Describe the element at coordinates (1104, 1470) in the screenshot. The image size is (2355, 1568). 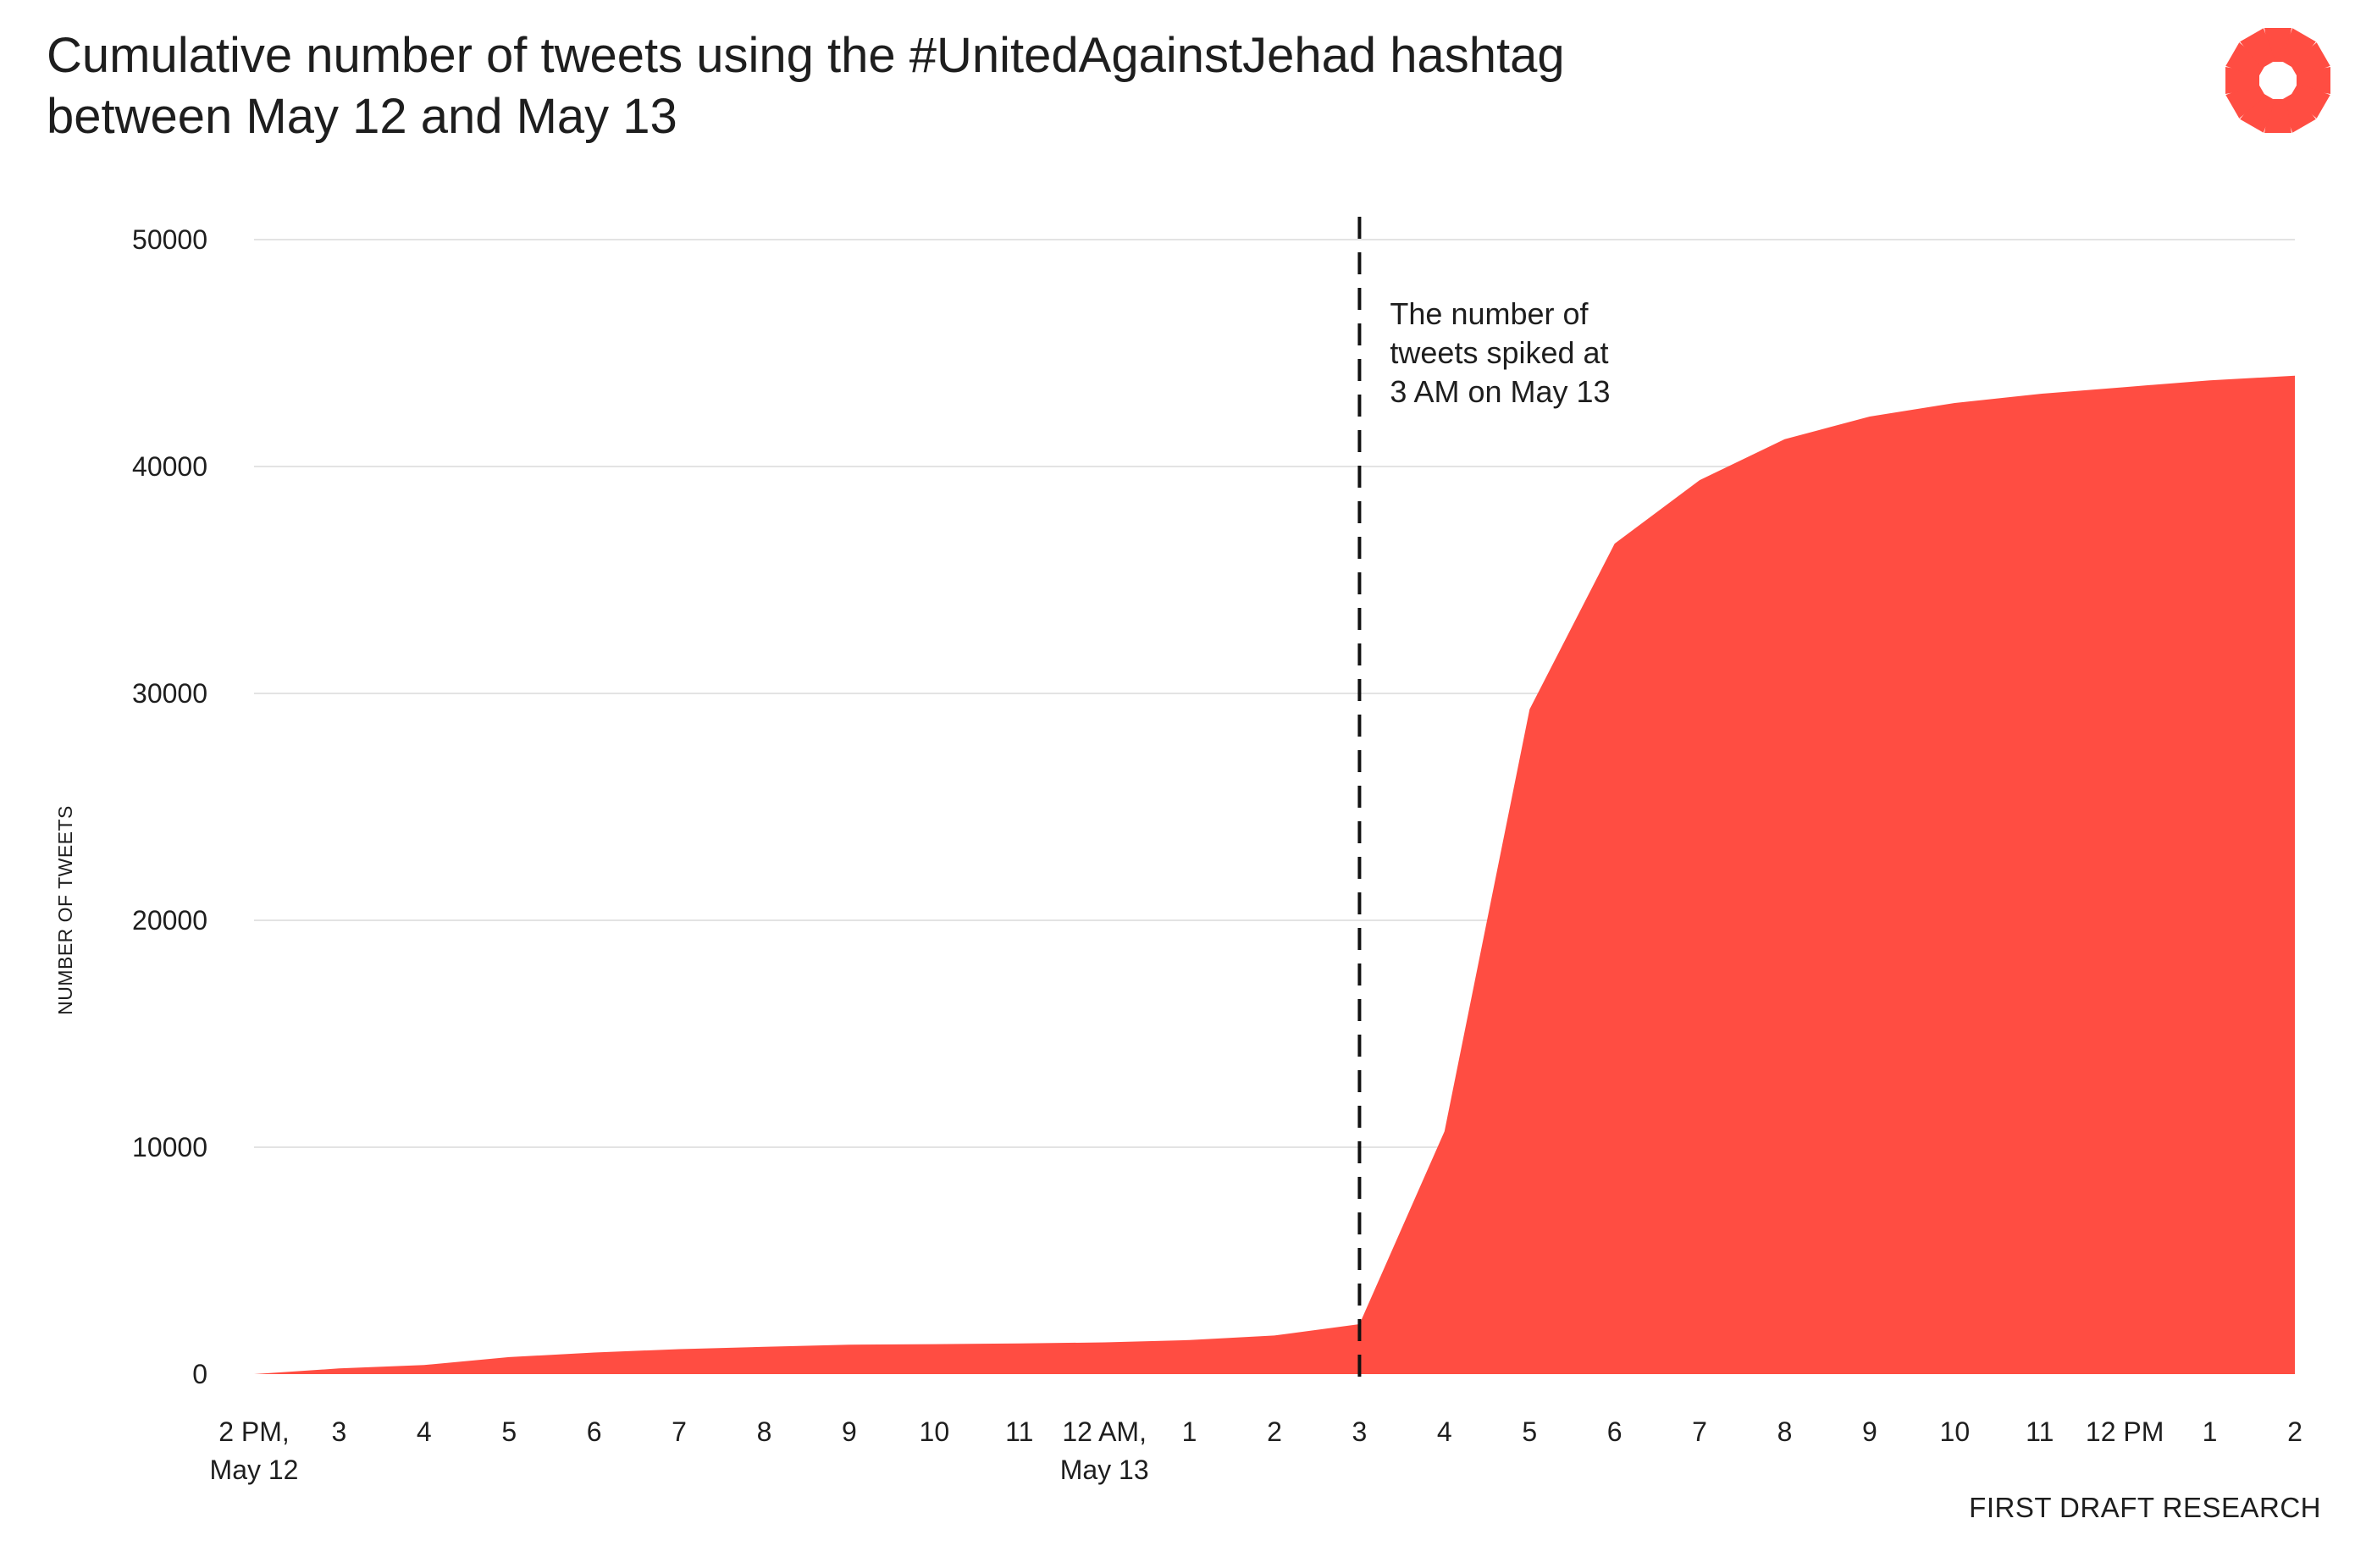
I see `x-tick-label-date: May 13` at that location.